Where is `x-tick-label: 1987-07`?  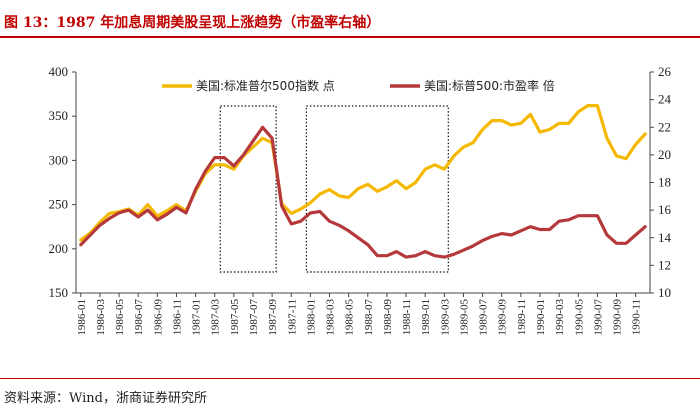
x-tick-label: 1987-07 is located at coordinates (254, 317).